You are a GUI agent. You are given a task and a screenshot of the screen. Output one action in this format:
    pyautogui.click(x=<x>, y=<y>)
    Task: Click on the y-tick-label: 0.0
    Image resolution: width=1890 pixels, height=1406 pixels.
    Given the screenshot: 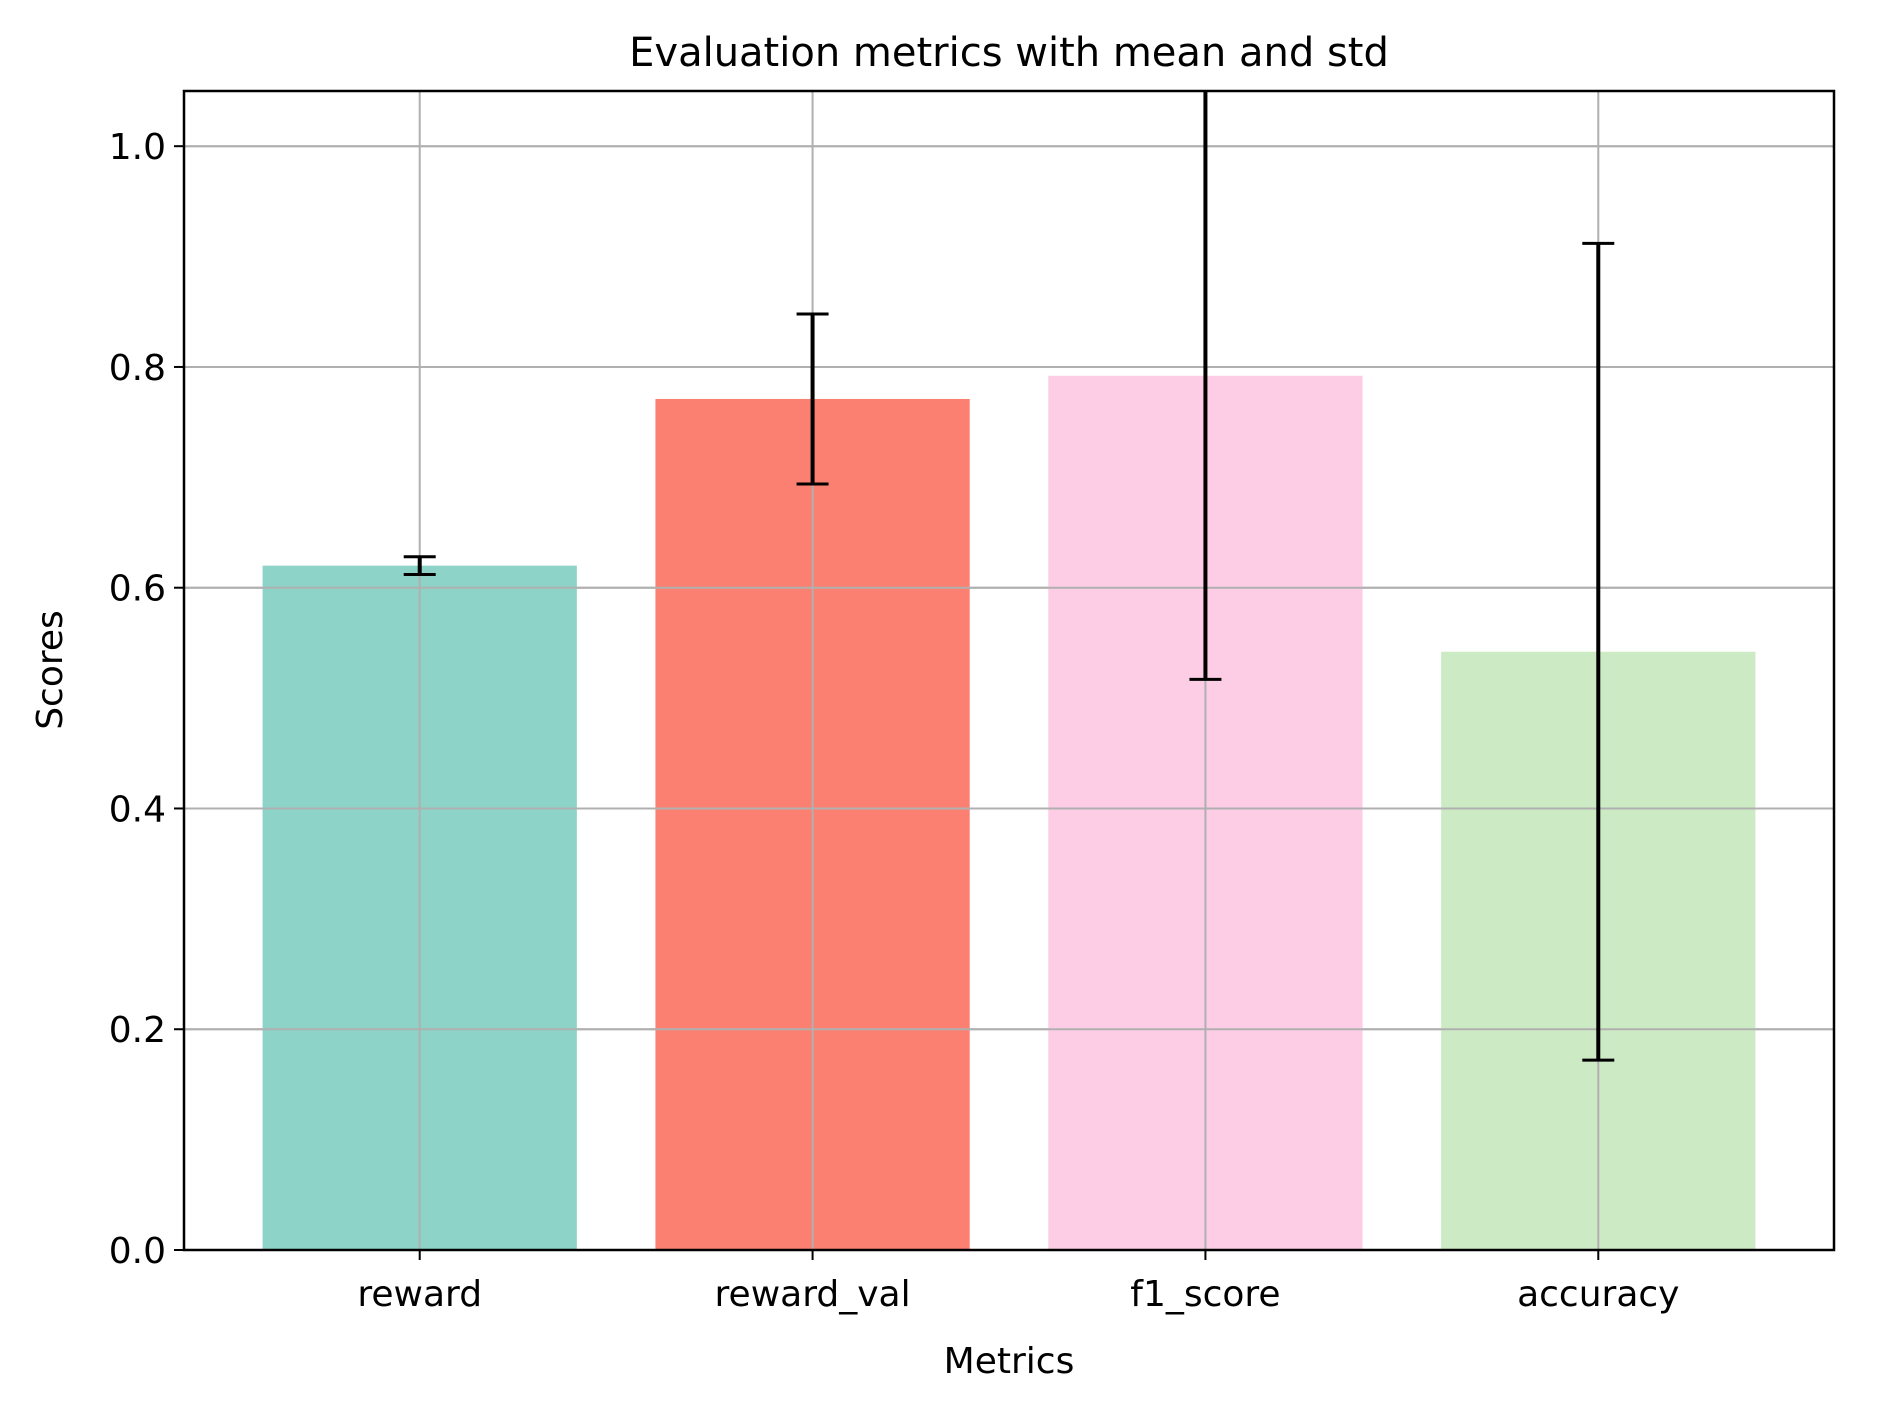 What is the action you would take?
    pyautogui.click(x=137, y=1251)
    